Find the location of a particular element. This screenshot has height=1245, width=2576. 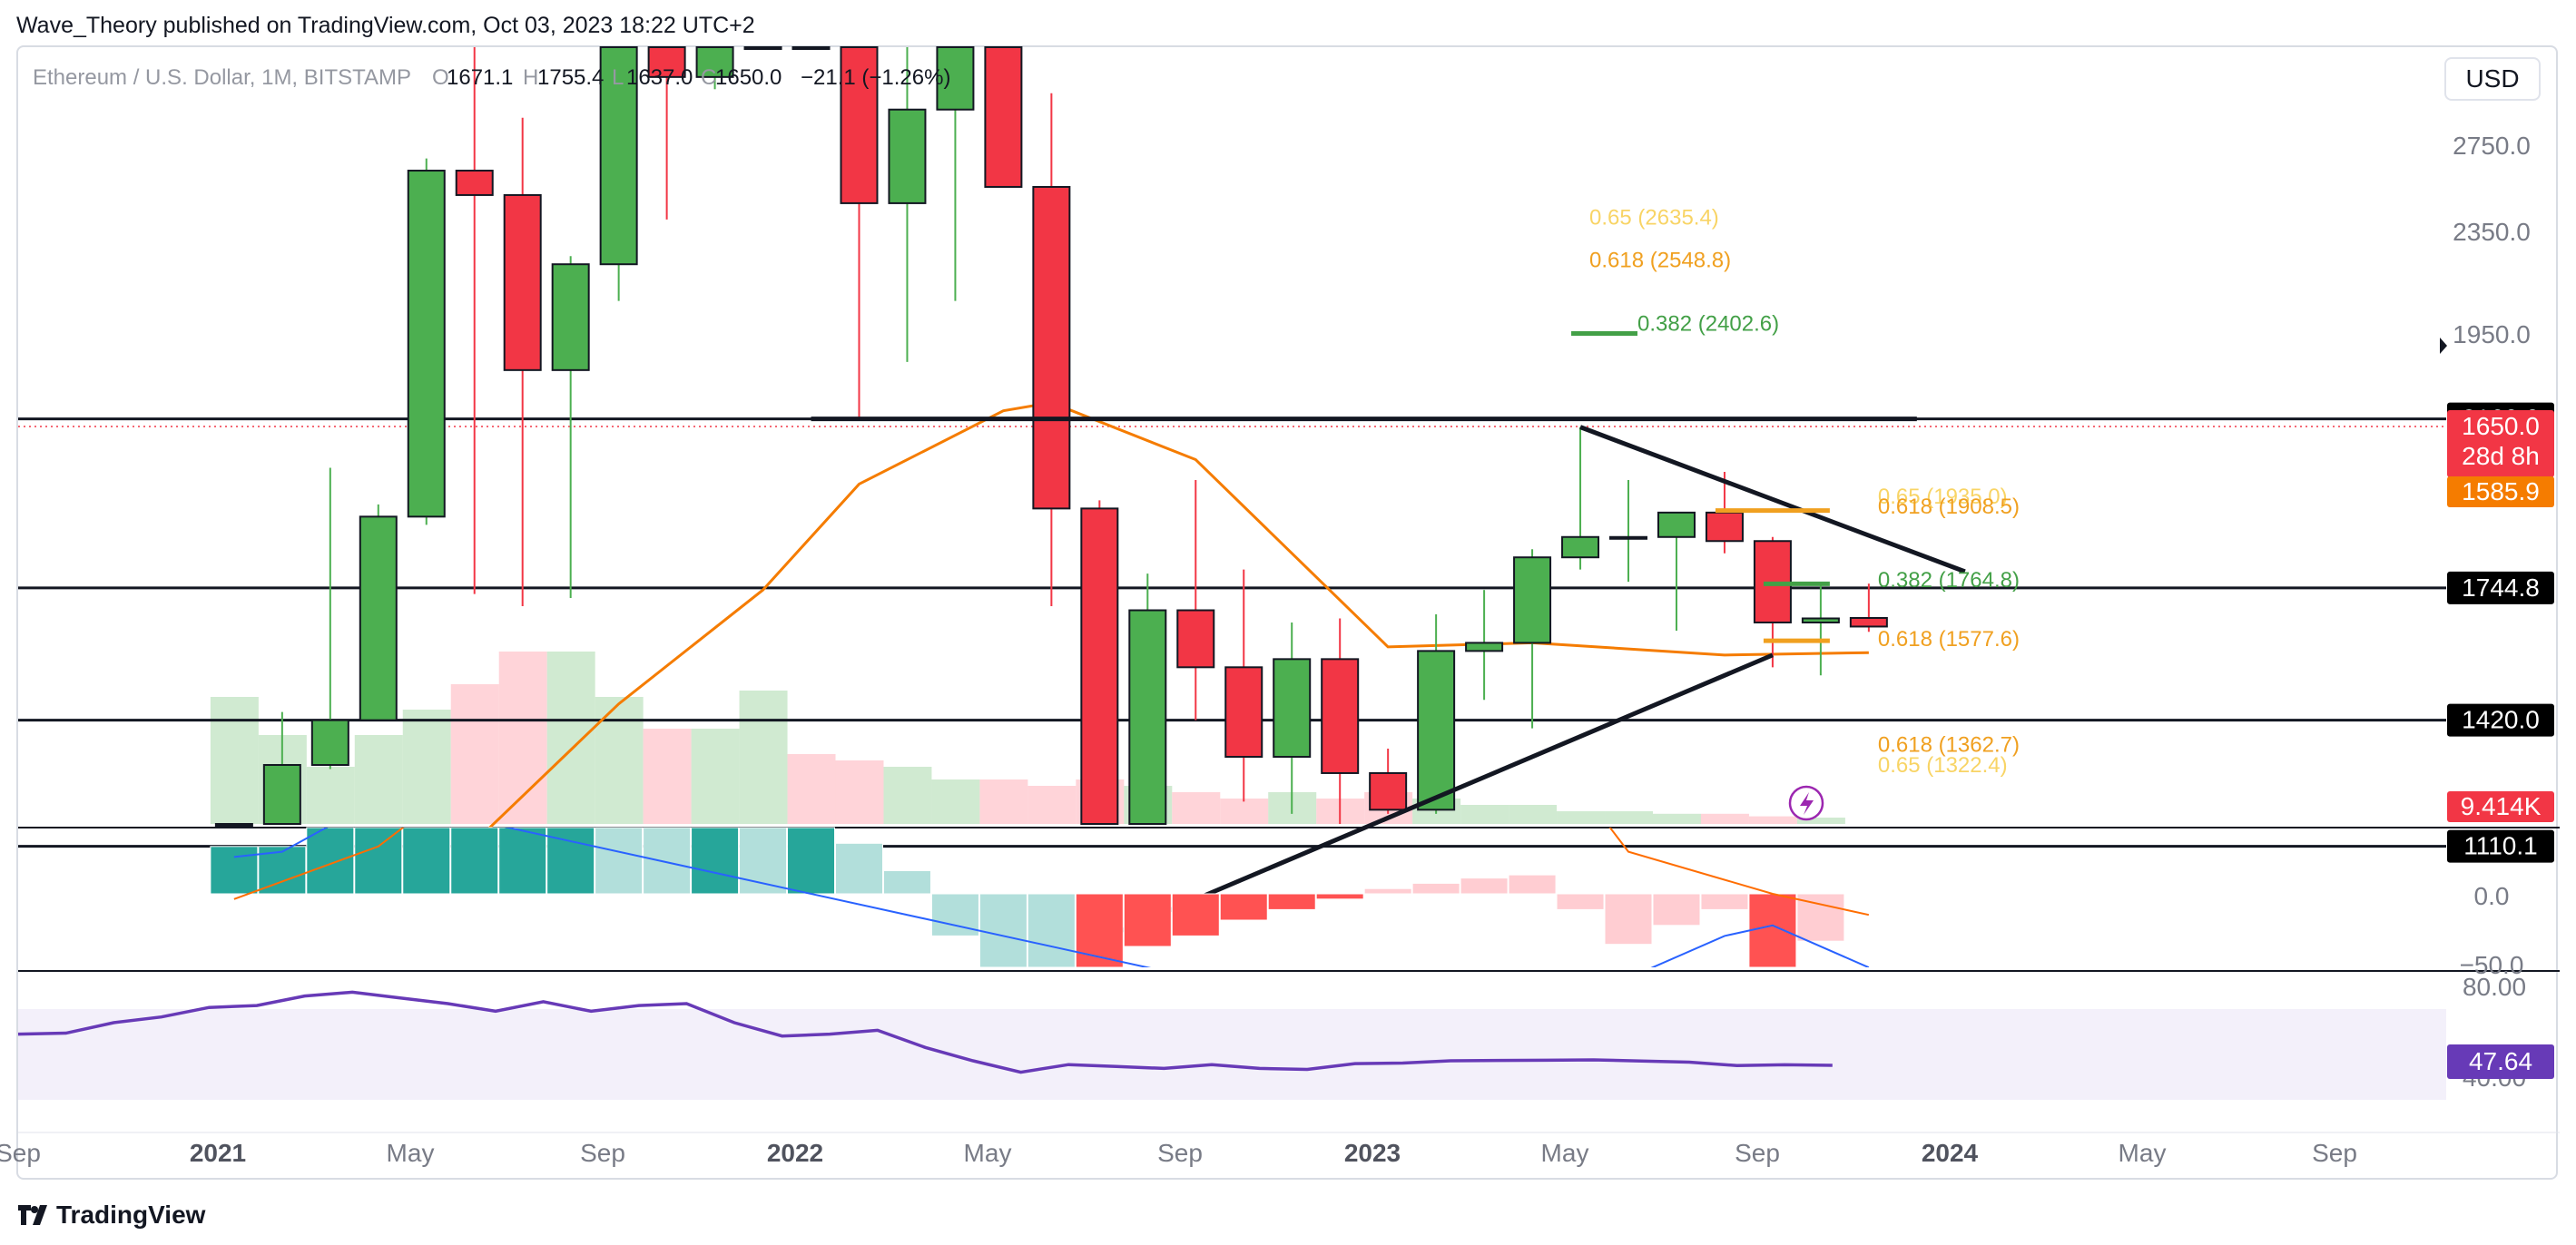

currency-button: USD is located at coordinates (2492, 79).